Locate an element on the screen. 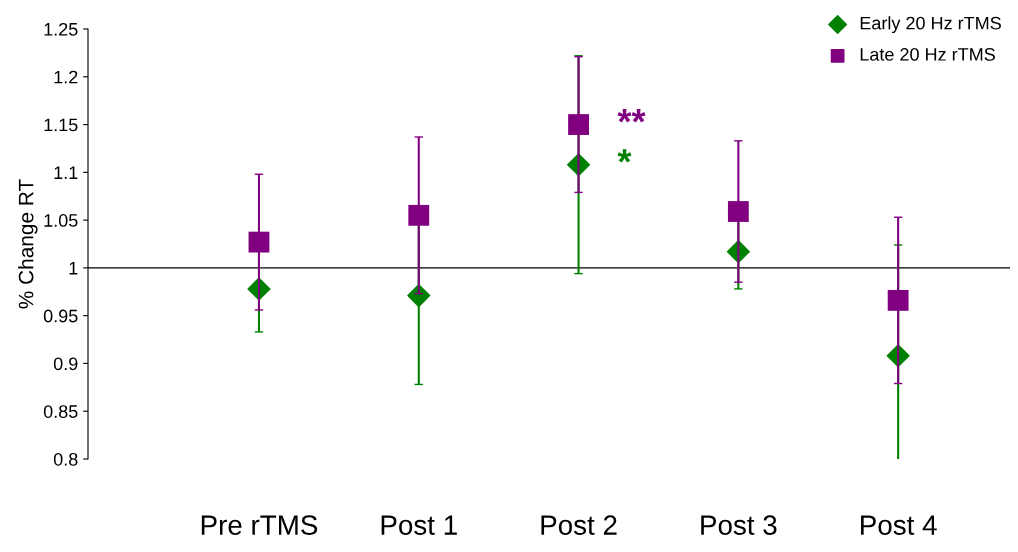 The height and width of the screenshot is (552, 1018). x-tick-label: Post 1 is located at coordinates (419, 525).